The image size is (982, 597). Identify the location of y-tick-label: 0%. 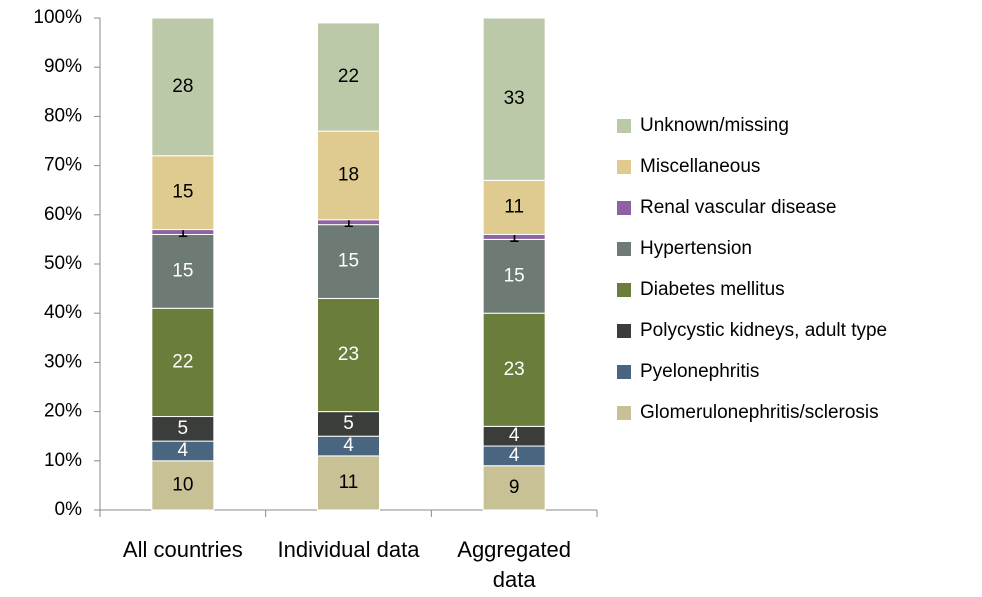
(69, 509).